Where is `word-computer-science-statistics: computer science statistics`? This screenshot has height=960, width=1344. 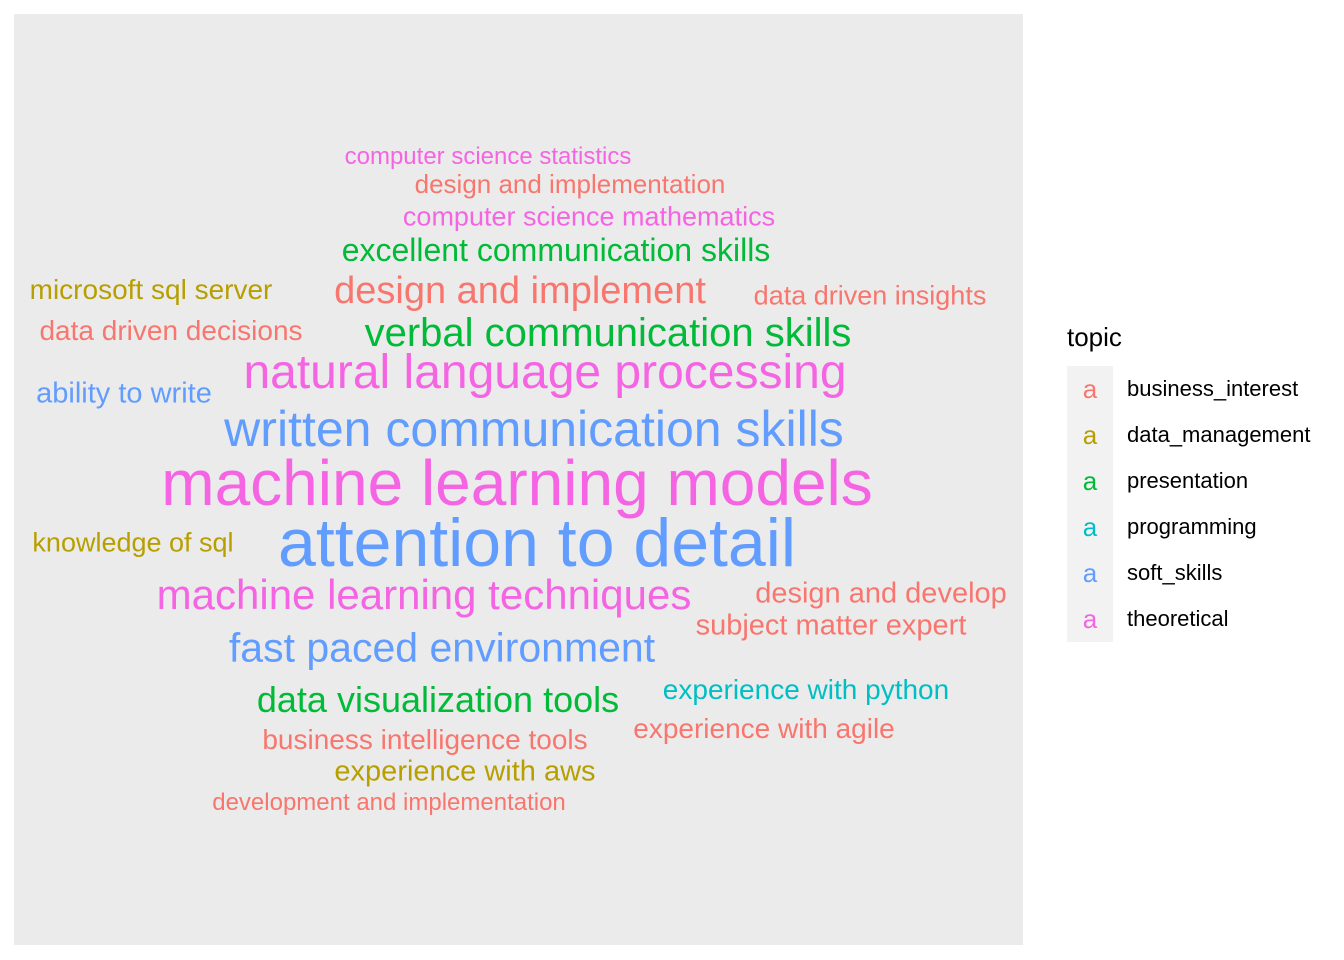
word-computer-science-statistics: computer science statistics is located at coordinates (488, 156).